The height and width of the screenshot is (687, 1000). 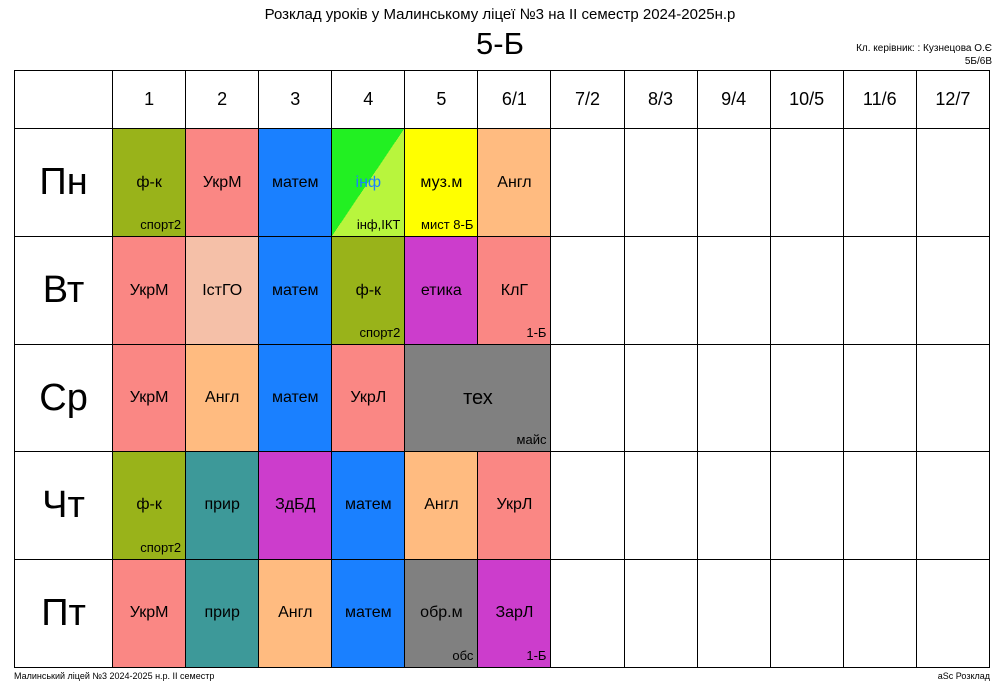 What do you see at coordinates (587, 99) in the screenshot?
I see `period-header: 7/2` at bounding box center [587, 99].